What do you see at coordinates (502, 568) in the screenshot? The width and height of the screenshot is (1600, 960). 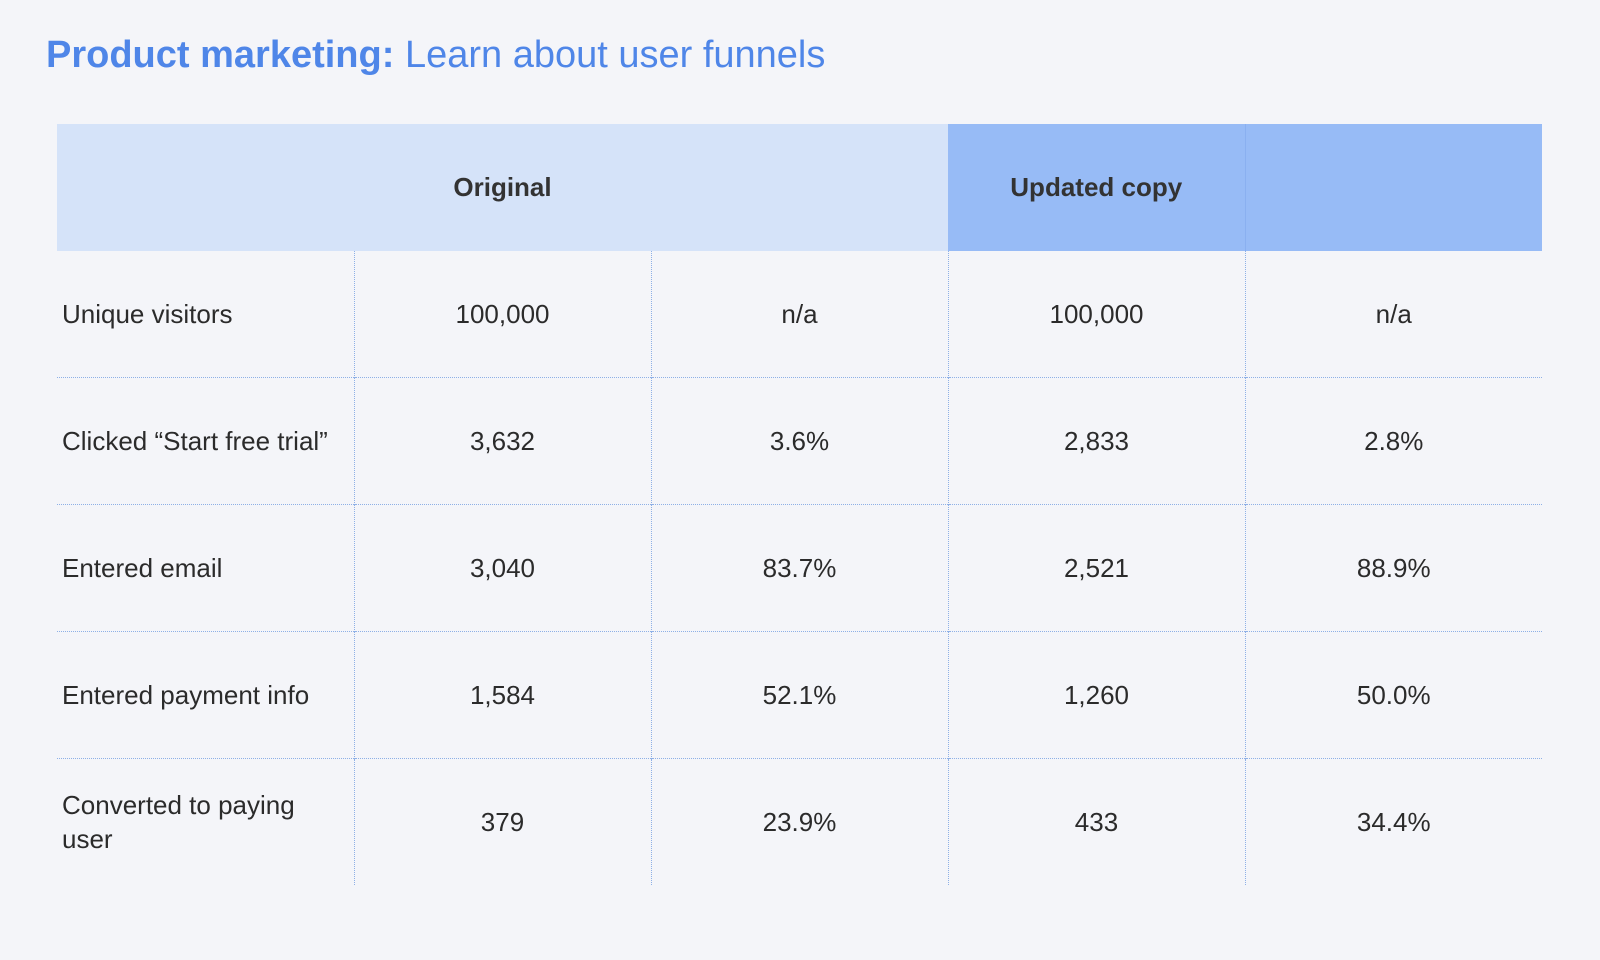 I see `original-count-cell: 3,040` at bounding box center [502, 568].